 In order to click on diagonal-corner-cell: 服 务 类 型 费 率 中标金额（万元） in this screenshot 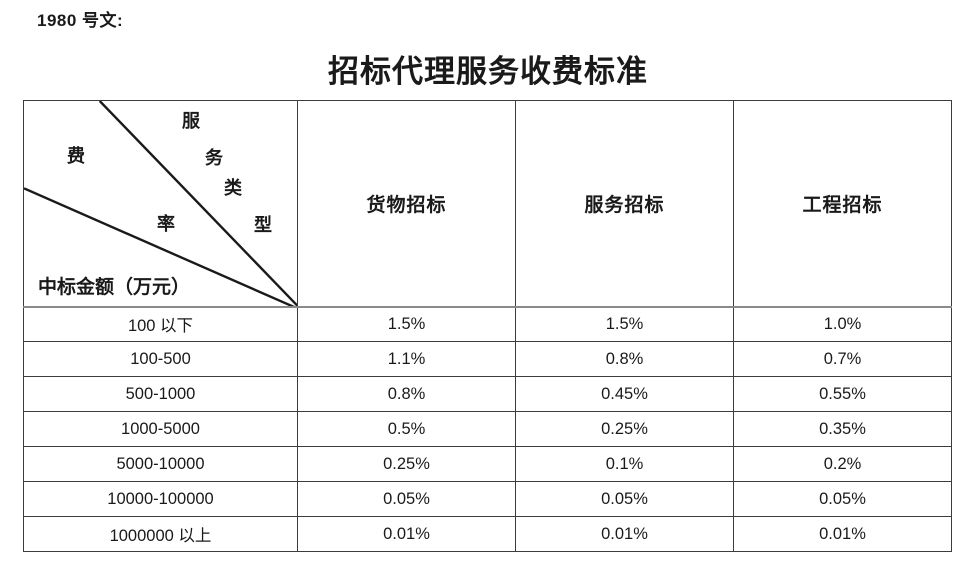, I will do `click(160, 204)`.